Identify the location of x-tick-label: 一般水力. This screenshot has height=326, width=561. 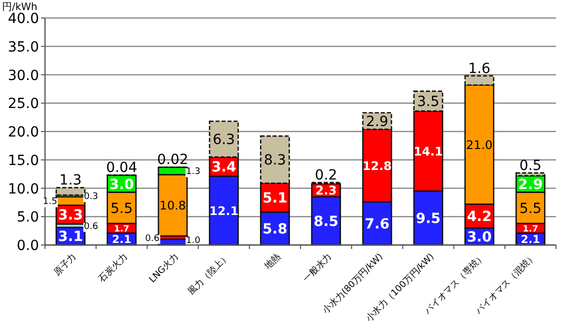
(317, 268).